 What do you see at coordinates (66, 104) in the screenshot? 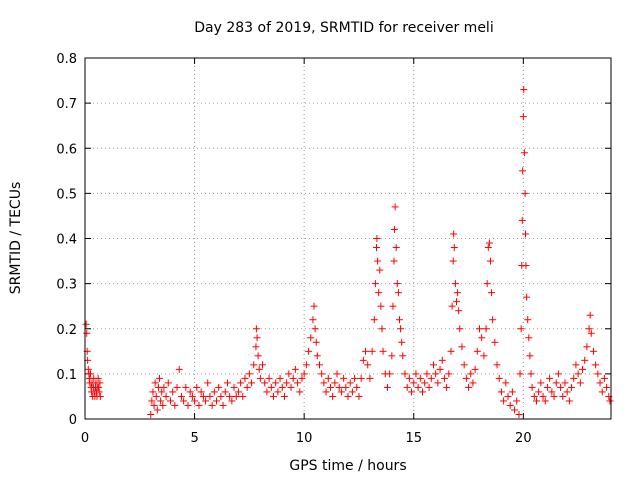
I see `y-tick-label: 0.7` at bounding box center [66, 104].